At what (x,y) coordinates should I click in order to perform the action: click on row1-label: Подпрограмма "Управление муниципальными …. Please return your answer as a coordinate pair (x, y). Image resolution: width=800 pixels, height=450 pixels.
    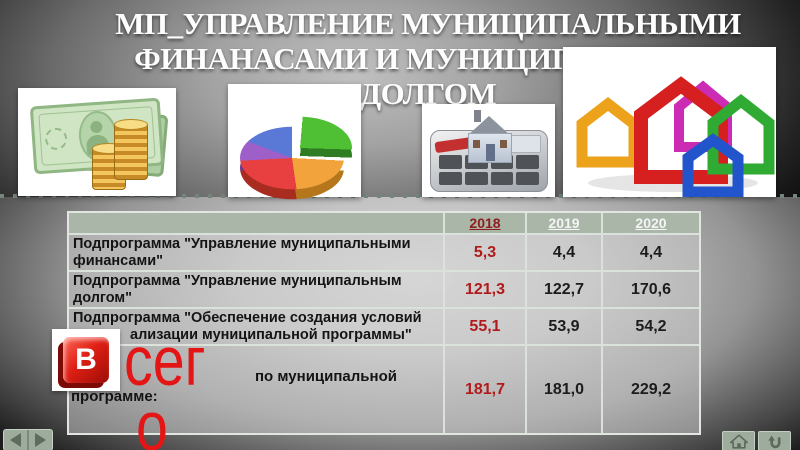
    Looking at the image, I should click on (257, 253).